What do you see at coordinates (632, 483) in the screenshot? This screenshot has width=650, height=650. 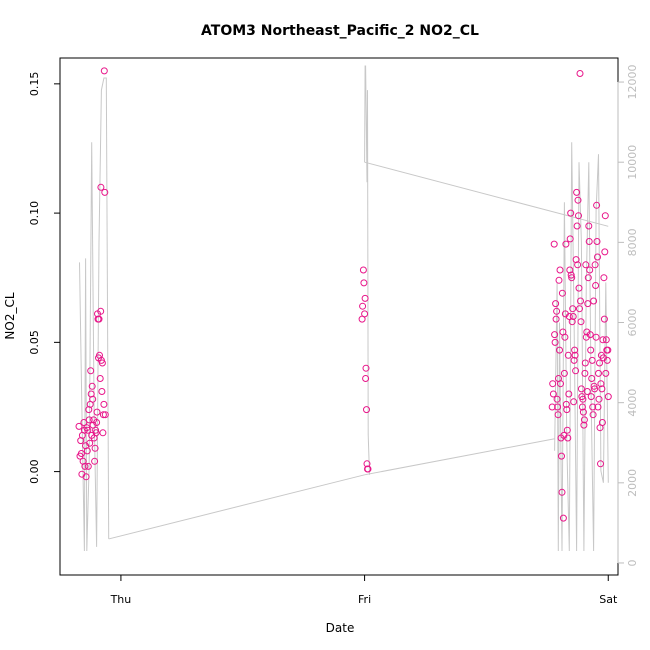 I see `right-tick-label: 2000` at bounding box center [632, 483].